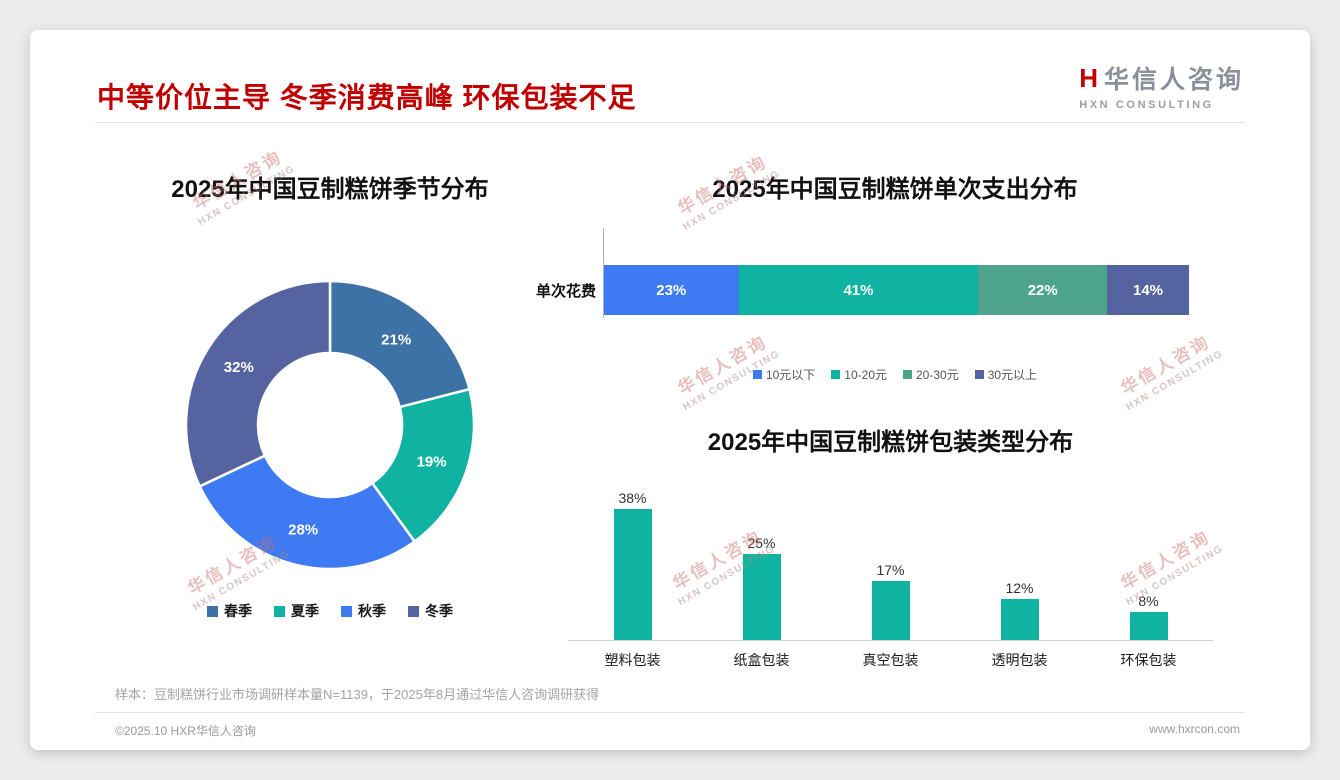 This screenshot has width=1340, height=780. Describe the element at coordinates (1146, 105) in the screenshot. I see `brand-logo-subtitle: HXN CONSULTING` at that location.